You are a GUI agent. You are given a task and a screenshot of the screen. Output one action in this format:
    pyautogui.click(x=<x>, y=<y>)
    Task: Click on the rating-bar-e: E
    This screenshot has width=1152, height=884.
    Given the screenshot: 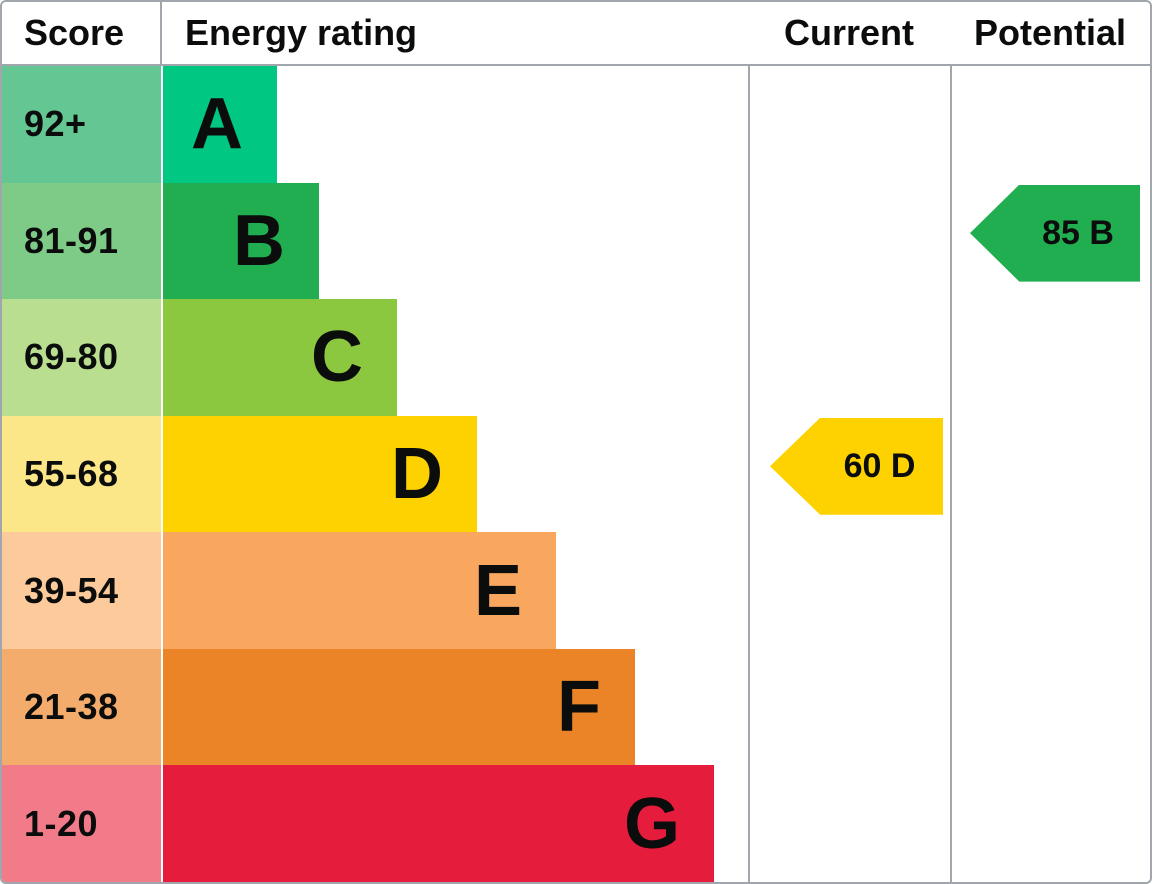 What is the action you would take?
    pyautogui.click(x=359, y=590)
    